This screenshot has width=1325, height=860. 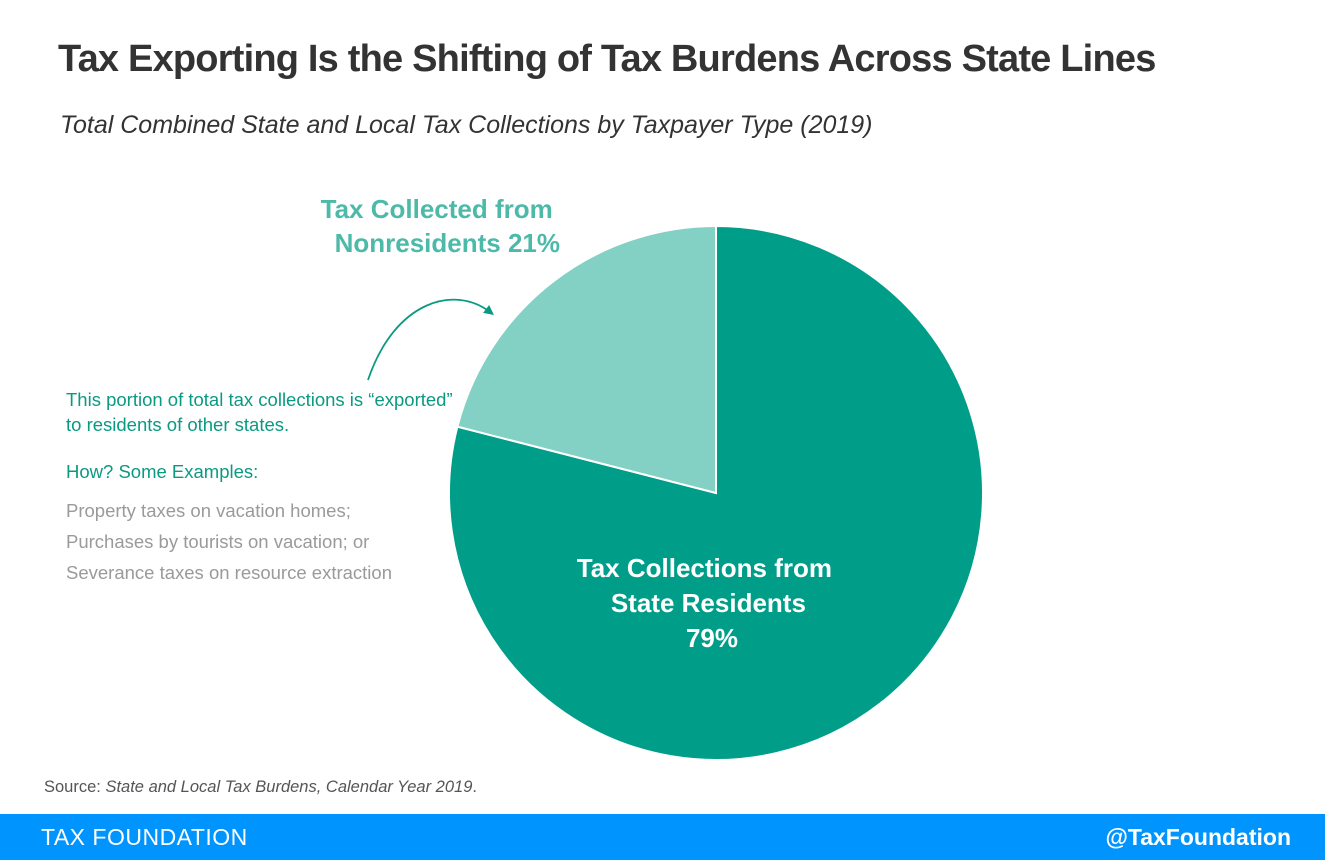 I want to click on examples-heading: How? Some Examples:, so click(x=162, y=471).